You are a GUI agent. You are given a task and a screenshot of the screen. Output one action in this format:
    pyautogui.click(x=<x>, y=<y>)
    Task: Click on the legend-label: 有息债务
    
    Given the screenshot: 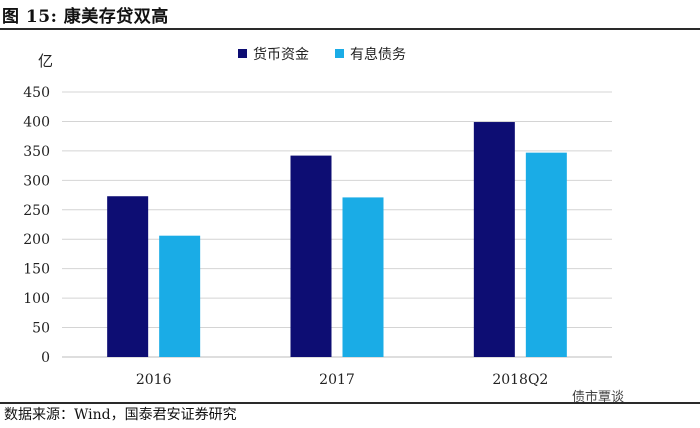 What is the action you would take?
    pyautogui.click(x=378, y=54)
    